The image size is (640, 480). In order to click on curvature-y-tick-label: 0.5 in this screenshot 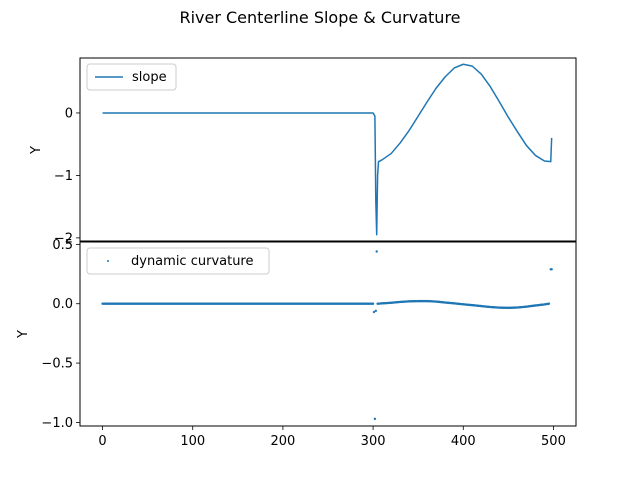, I will do `click(62, 245)`.